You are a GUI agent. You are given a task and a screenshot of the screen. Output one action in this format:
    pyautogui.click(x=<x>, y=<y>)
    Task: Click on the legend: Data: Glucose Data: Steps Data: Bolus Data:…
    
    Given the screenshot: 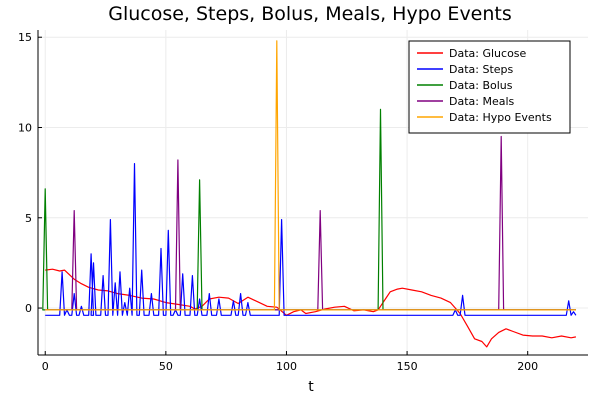 What is the action you would take?
    pyautogui.click(x=489, y=87)
    